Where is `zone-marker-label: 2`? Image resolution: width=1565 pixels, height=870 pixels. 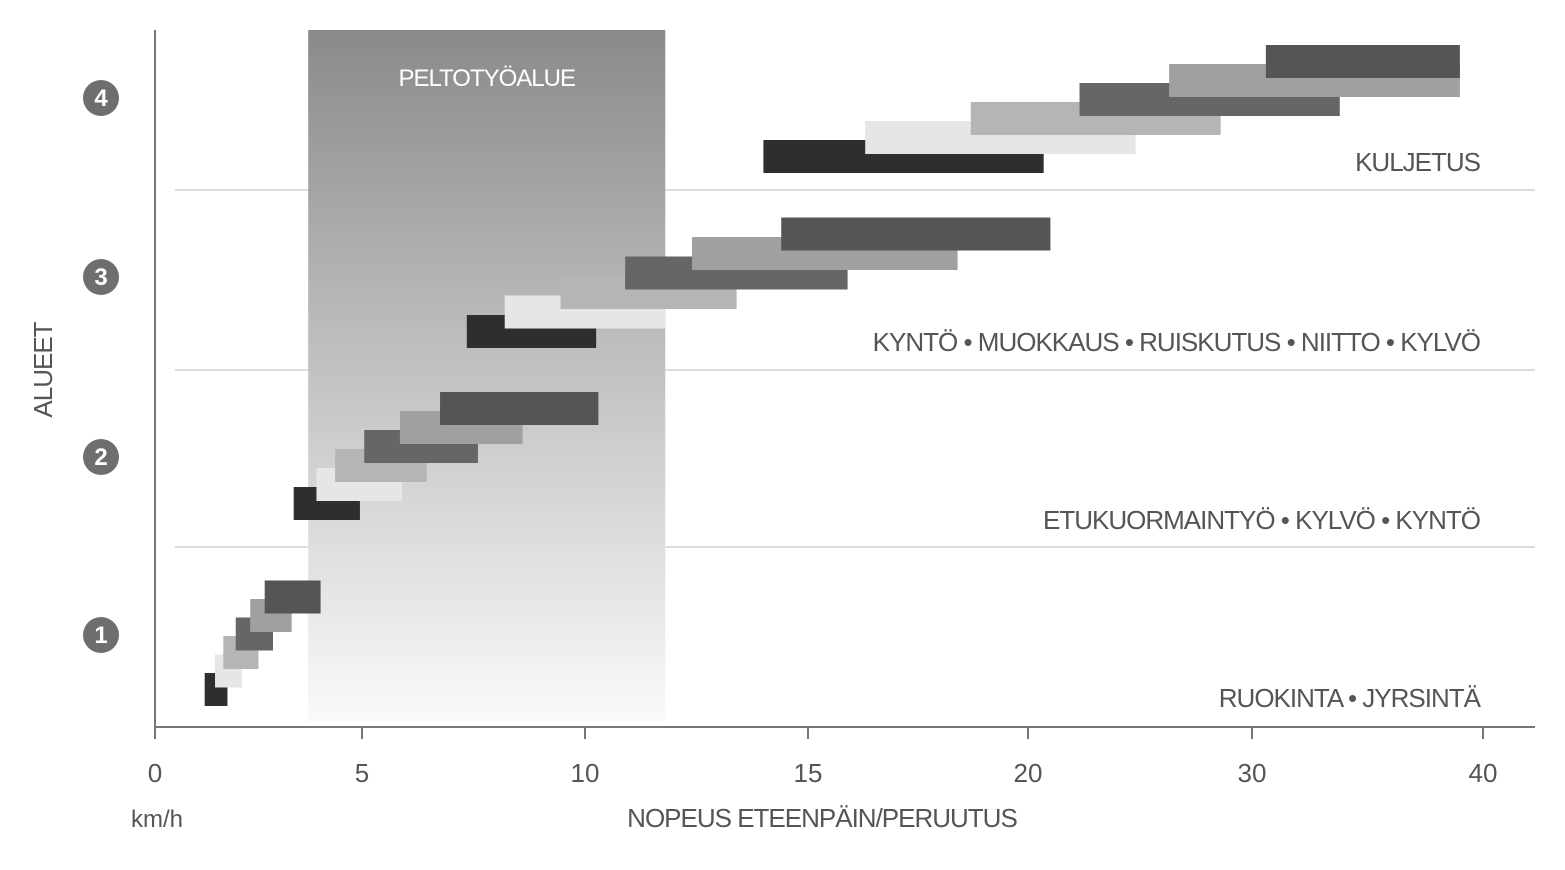 zone-marker-label: 2 is located at coordinates (100, 457).